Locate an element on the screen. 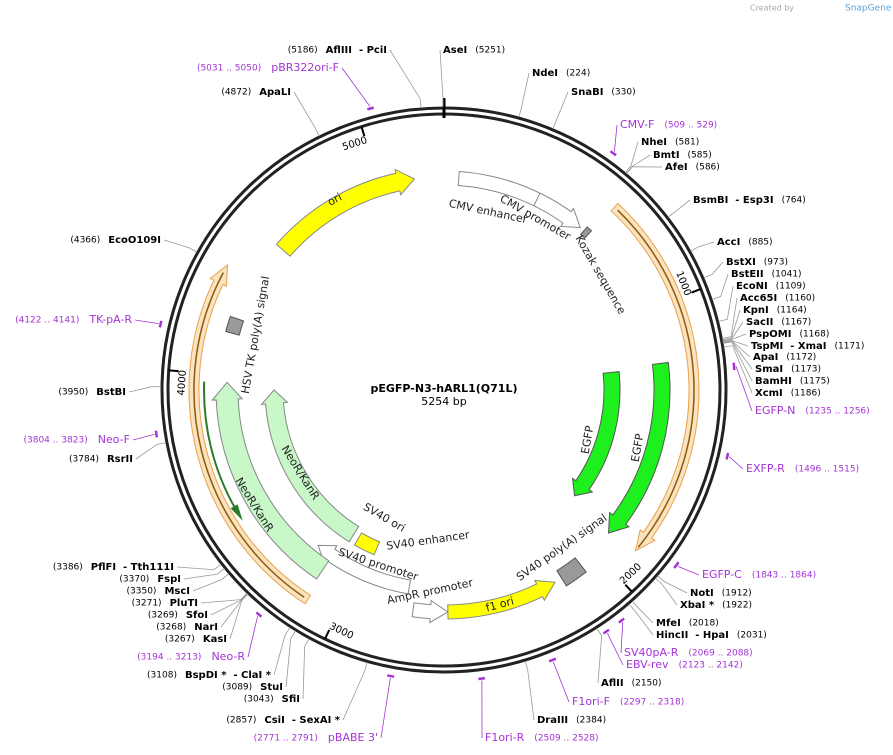  primer-name: pBR322ori-F is located at coordinates (305, 67).